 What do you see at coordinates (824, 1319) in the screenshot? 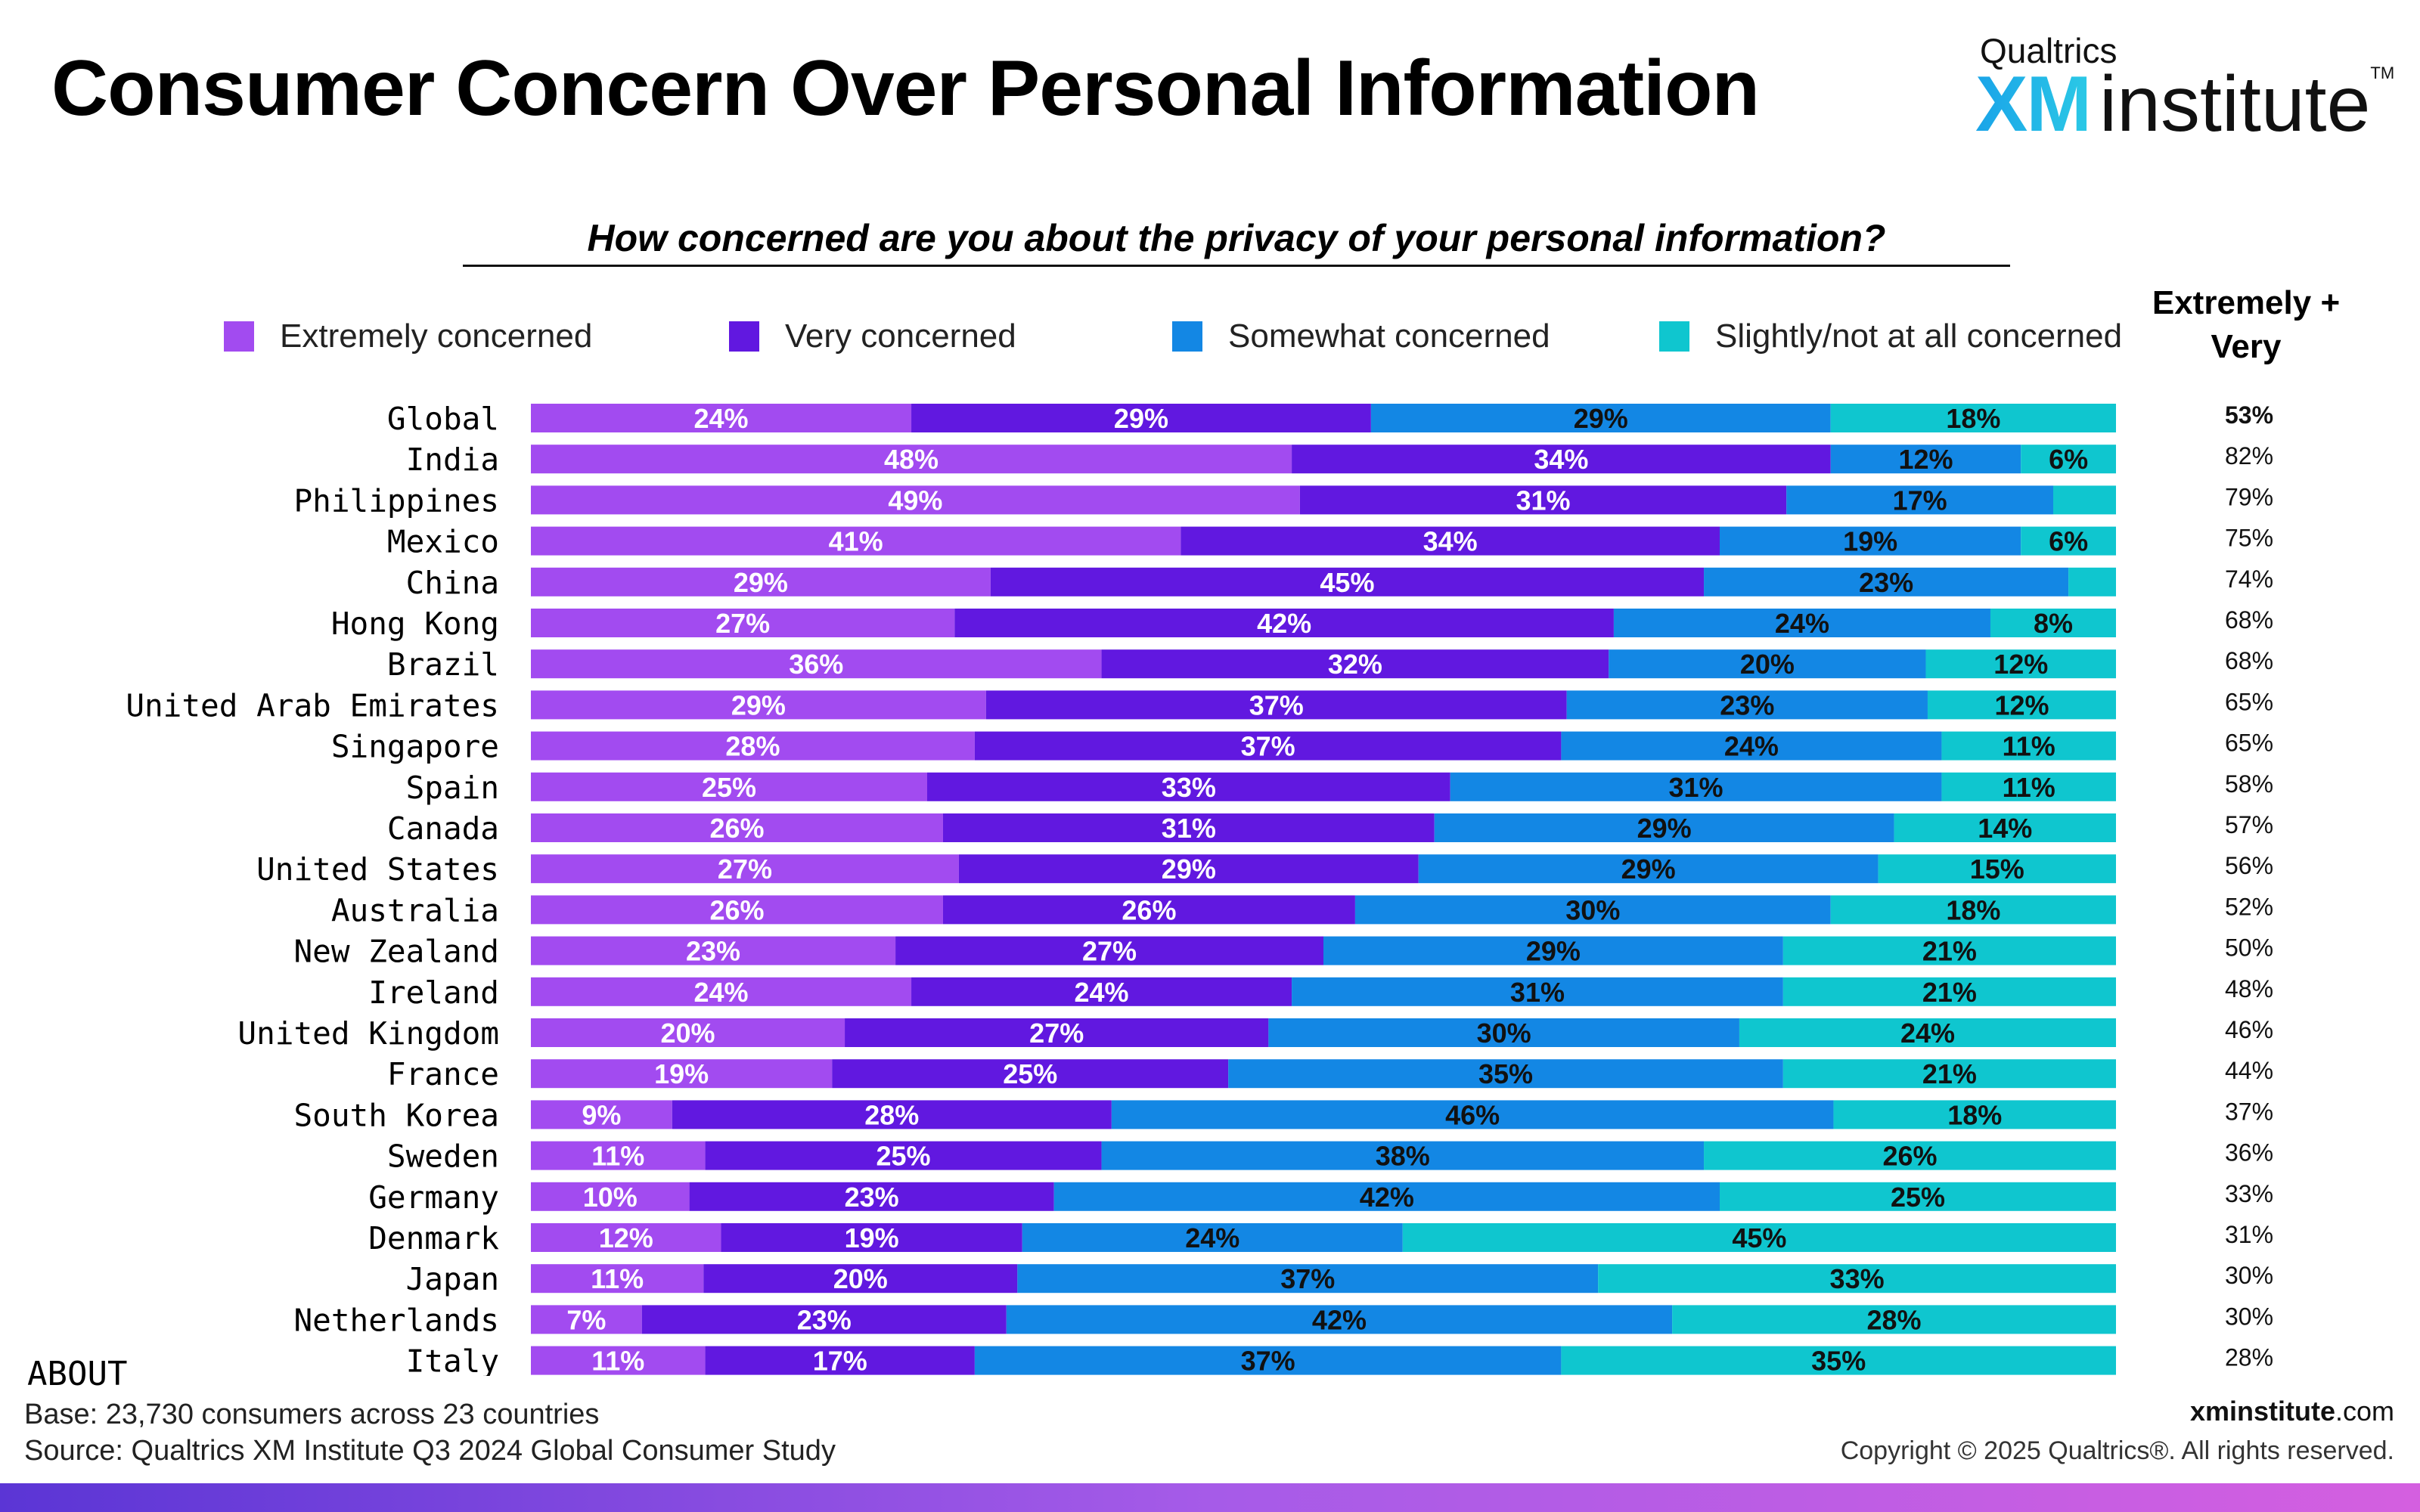
I see `bar-segment-very-netherlands` at bounding box center [824, 1319].